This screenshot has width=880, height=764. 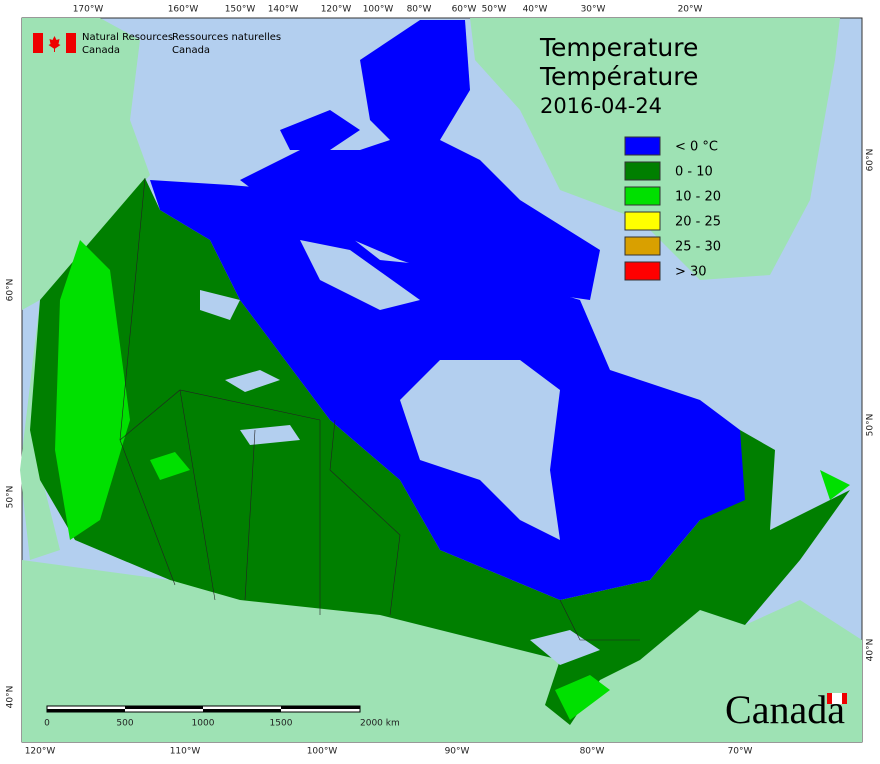 What do you see at coordinates (785, 709) in the screenshot?
I see `canada-wordmark: Canada` at bounding box center [785, 709].